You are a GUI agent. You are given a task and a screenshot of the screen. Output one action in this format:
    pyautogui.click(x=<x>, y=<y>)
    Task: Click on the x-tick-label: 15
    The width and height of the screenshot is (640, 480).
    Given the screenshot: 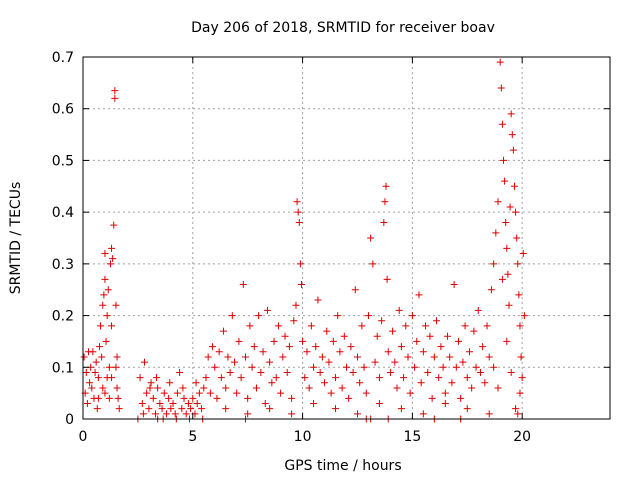 What is the action you would take?
    pyautogui.click(x=412, y=437)
    